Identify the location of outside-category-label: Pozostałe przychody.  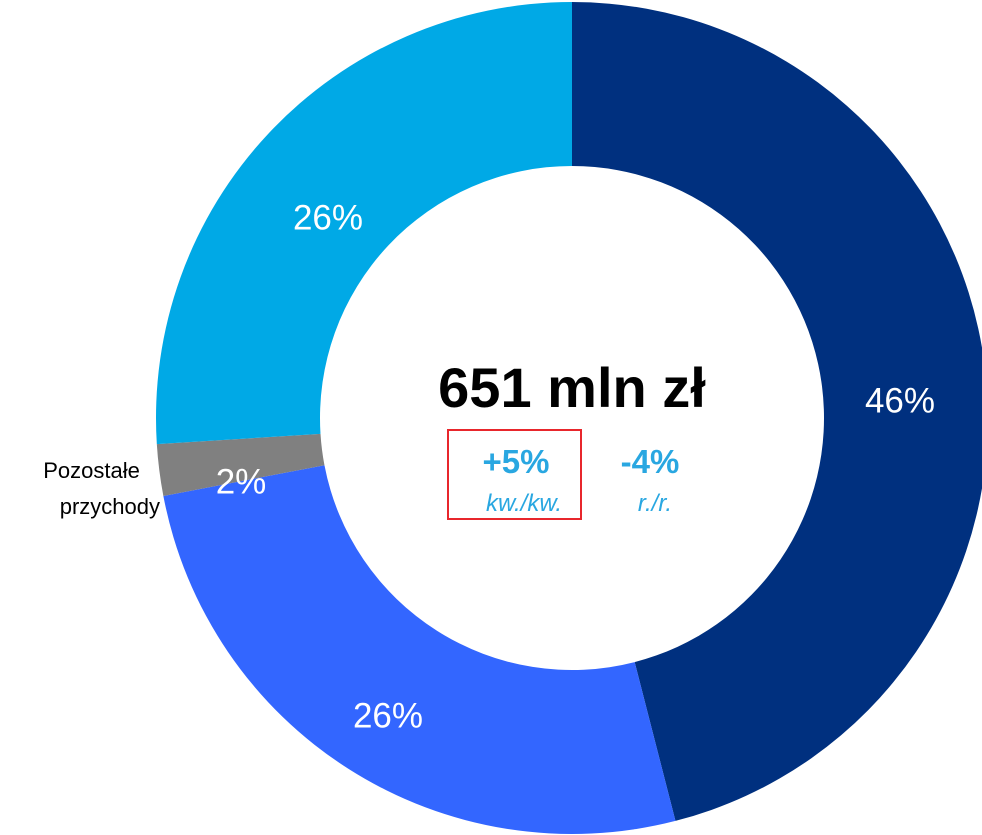
(101, 488).